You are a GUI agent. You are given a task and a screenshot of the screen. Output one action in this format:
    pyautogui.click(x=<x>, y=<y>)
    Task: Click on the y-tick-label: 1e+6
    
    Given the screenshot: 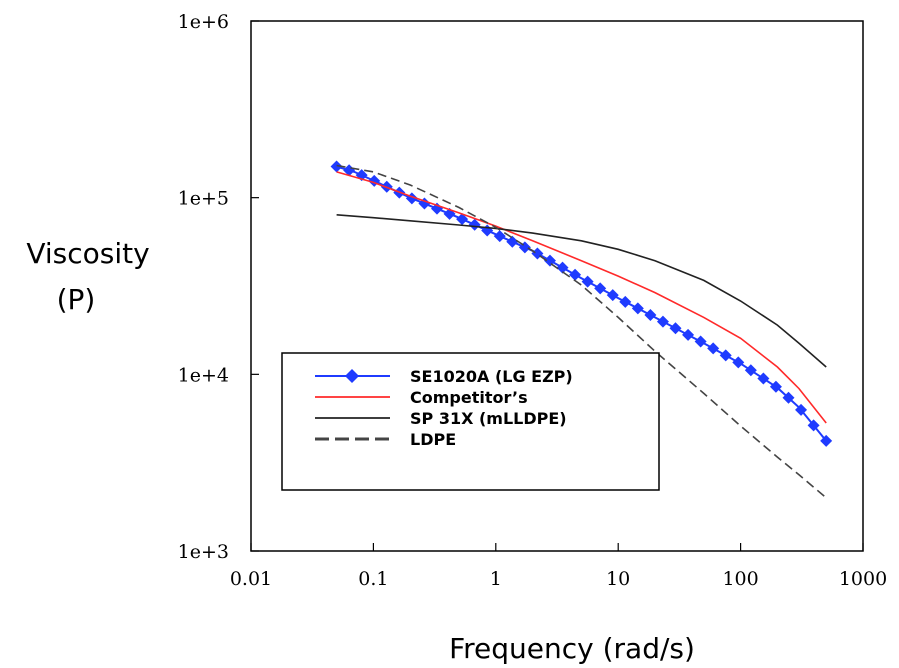 What is the action you would take?
    pyautogui.click(x=203, y=22)
    